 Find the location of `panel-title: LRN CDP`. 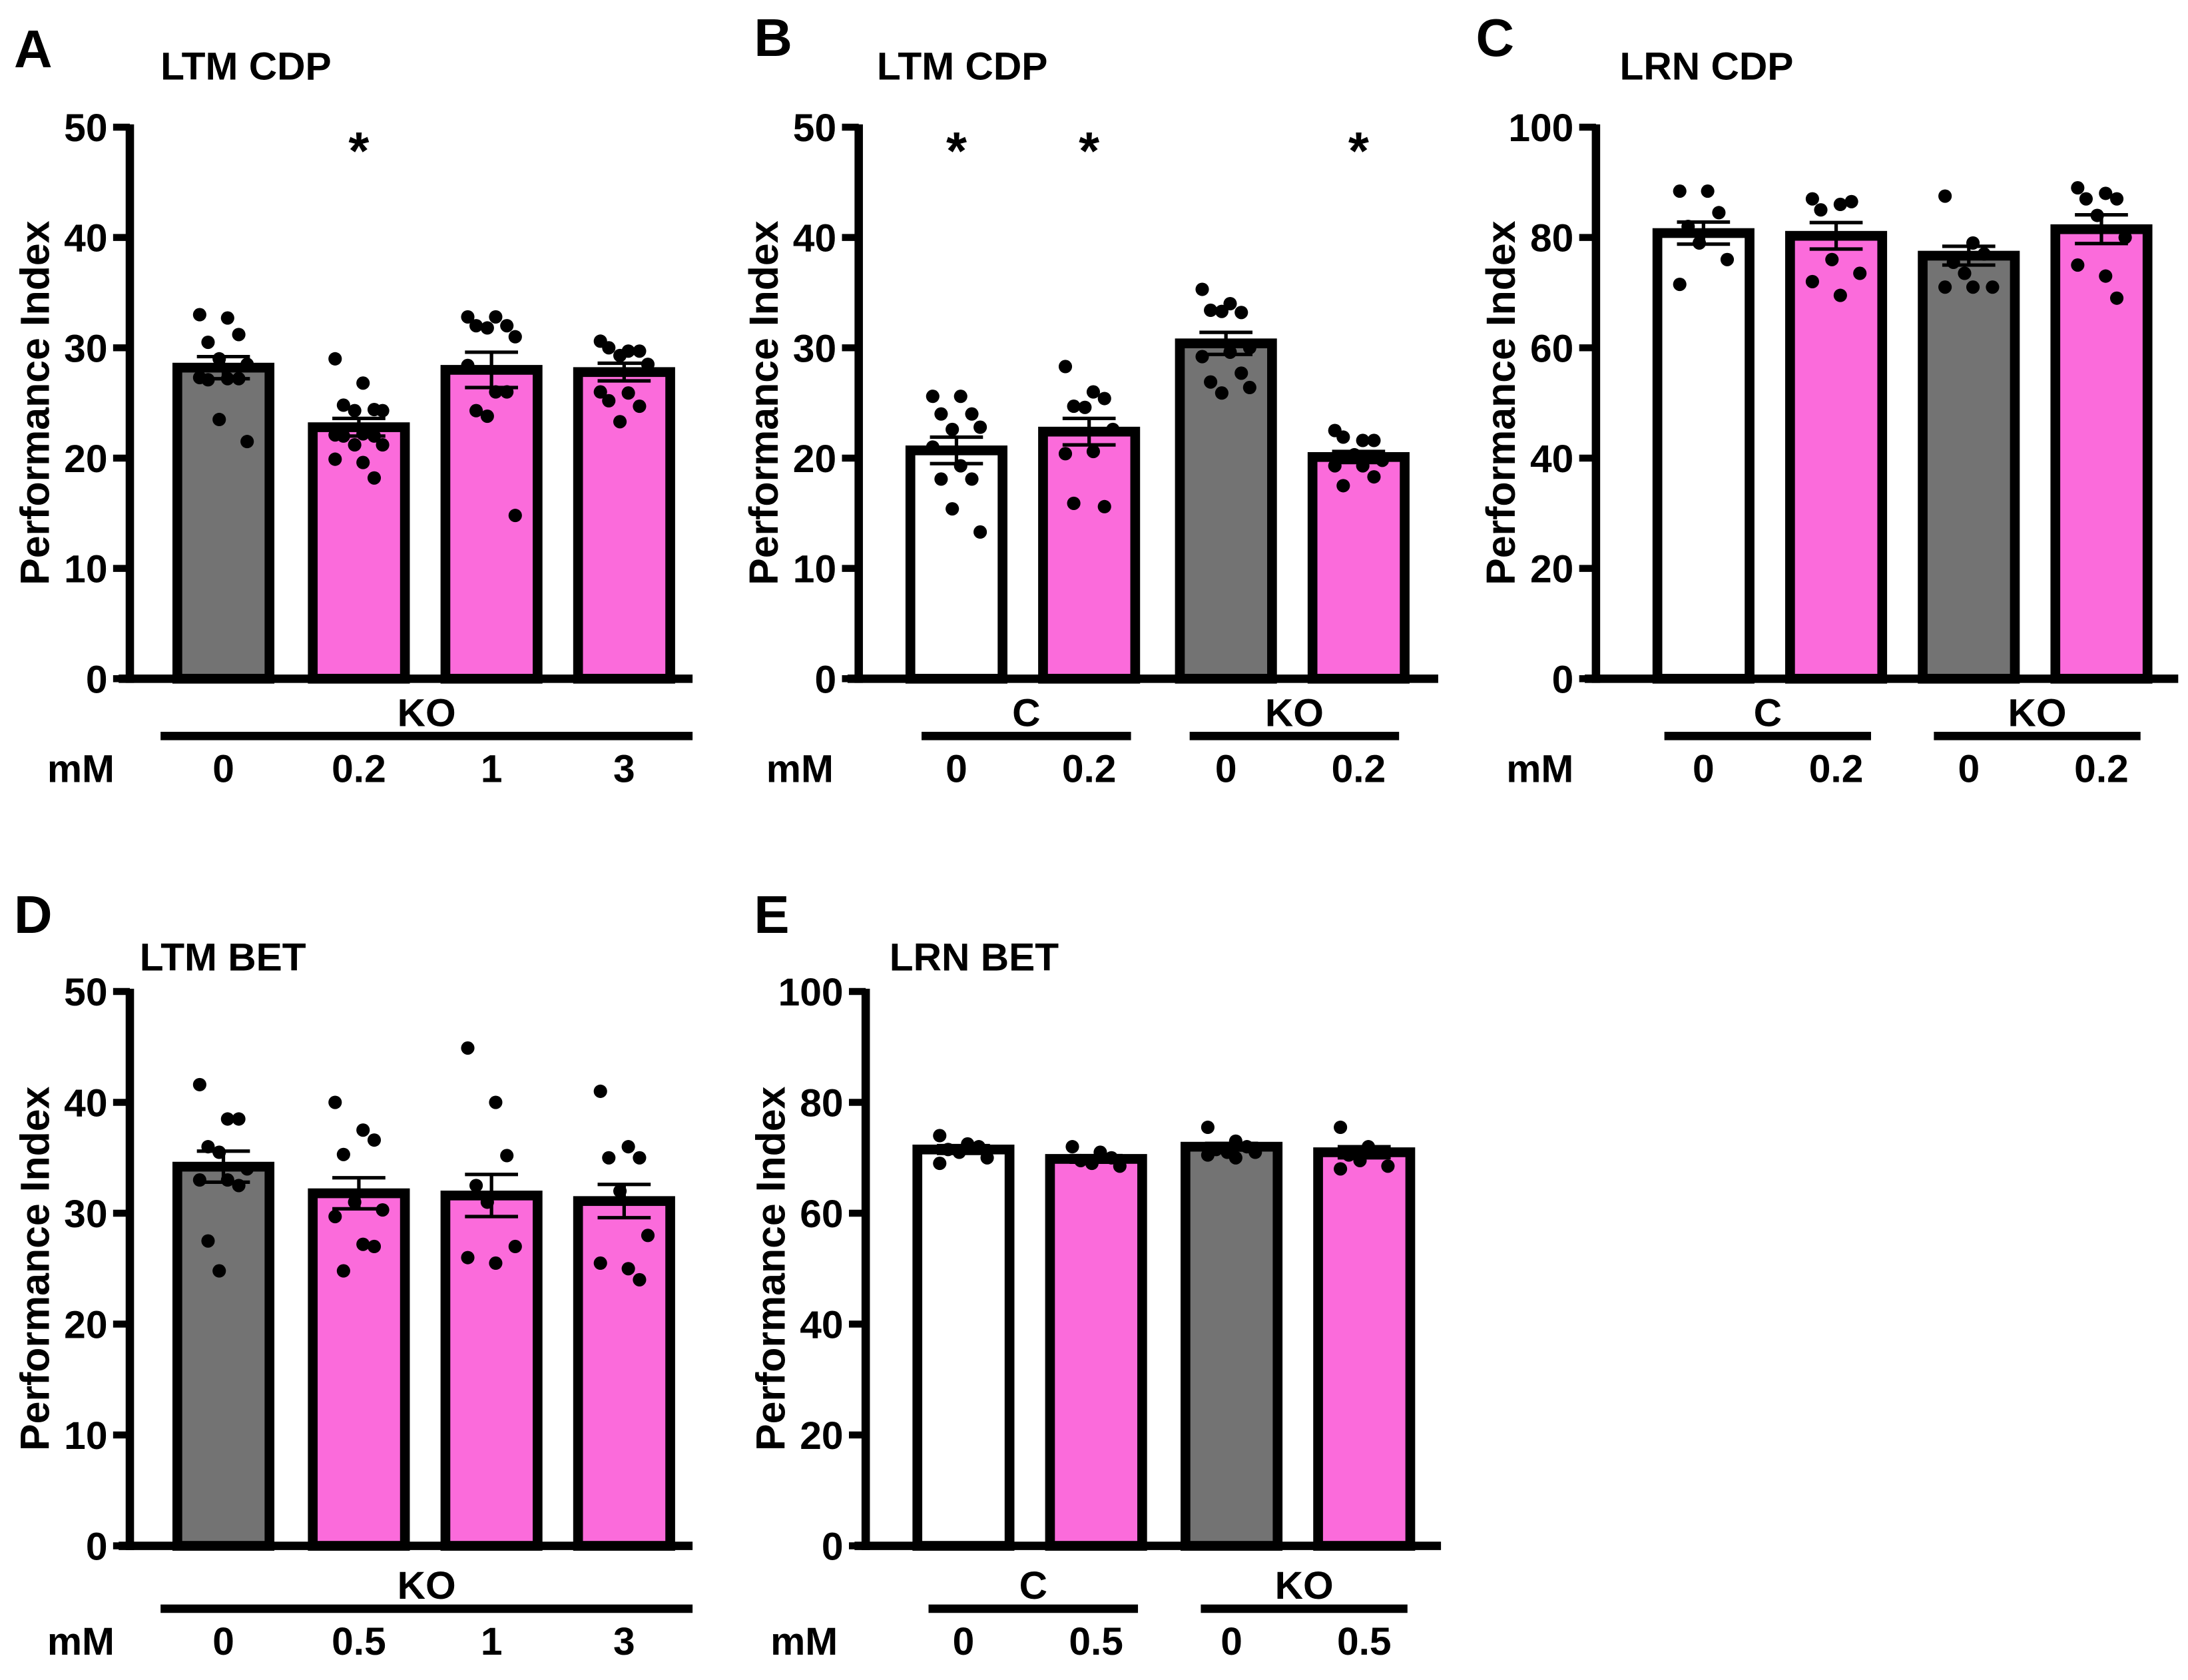

panel-title: LRN CDP is located at coordinates (1707, 67).